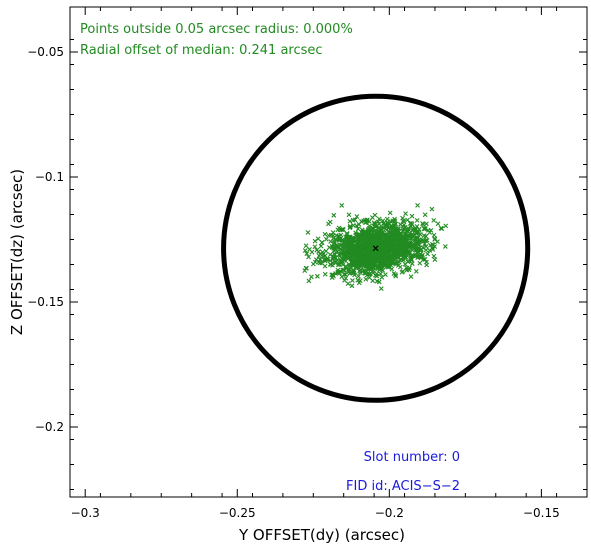  I want to click on x-tick-label: −0.2, so click(389, 513).